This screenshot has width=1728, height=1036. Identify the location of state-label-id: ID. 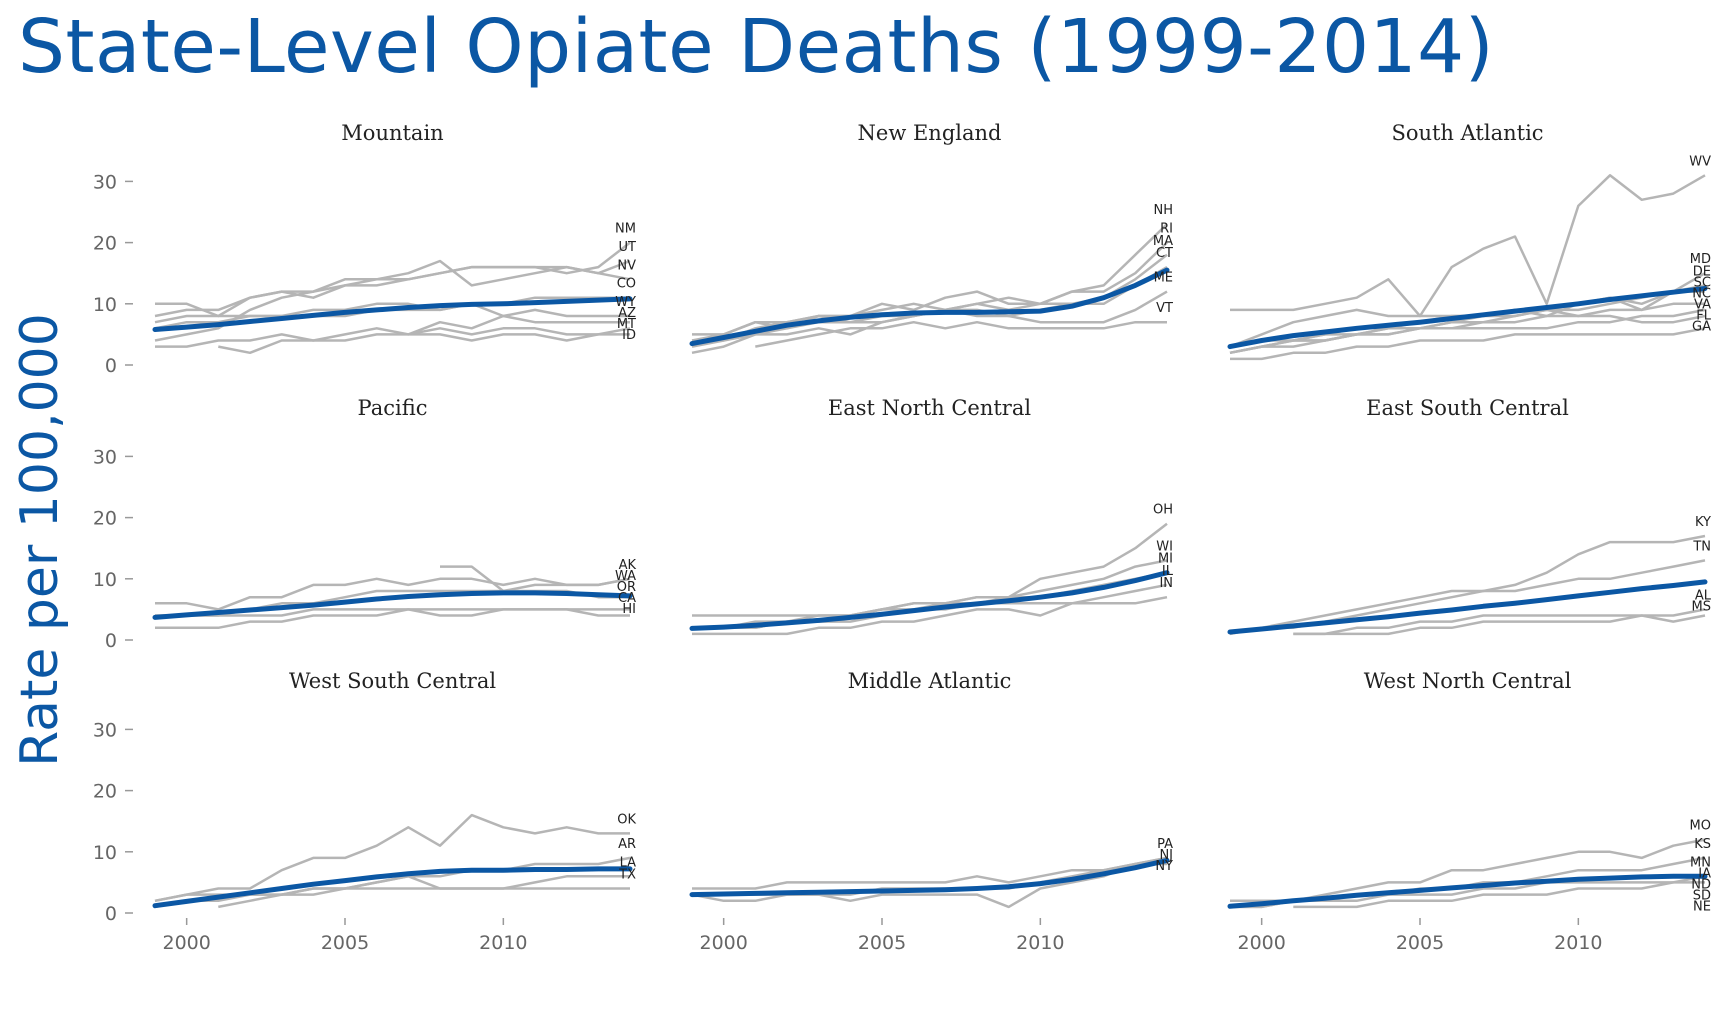
(629, 335).